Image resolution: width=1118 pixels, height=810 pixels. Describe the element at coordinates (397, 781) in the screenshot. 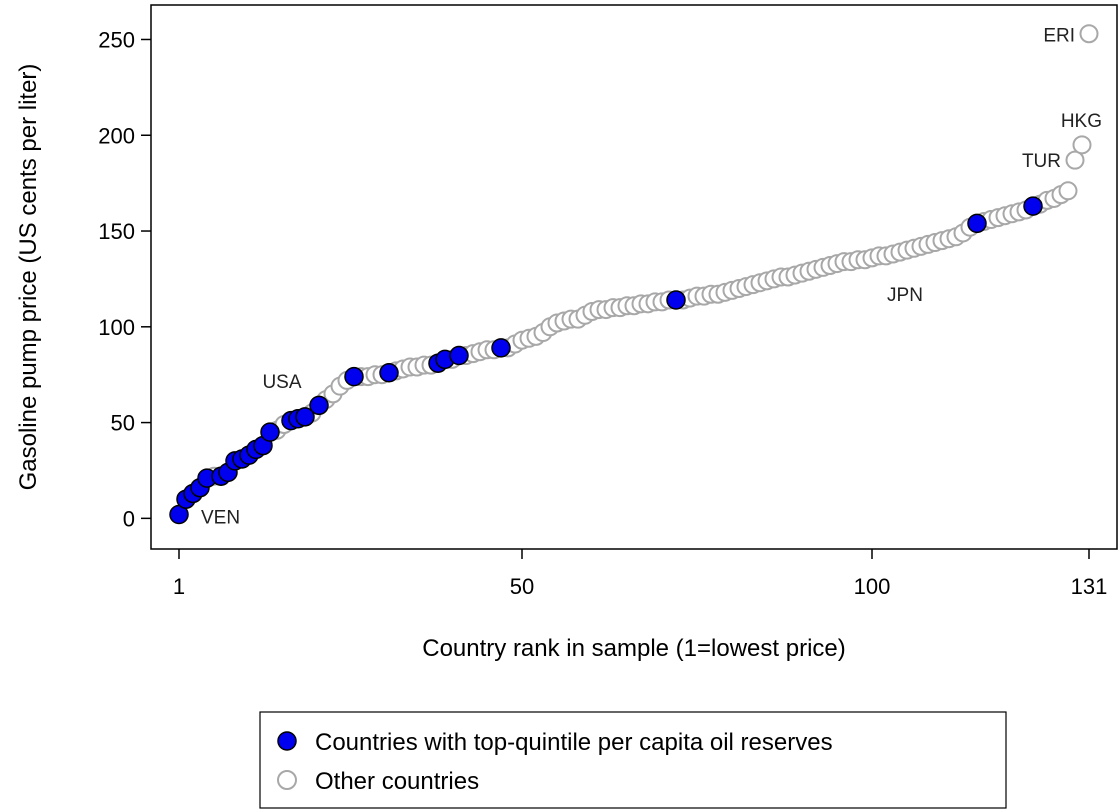

I see `legend-label-other: Other countries` at that location.